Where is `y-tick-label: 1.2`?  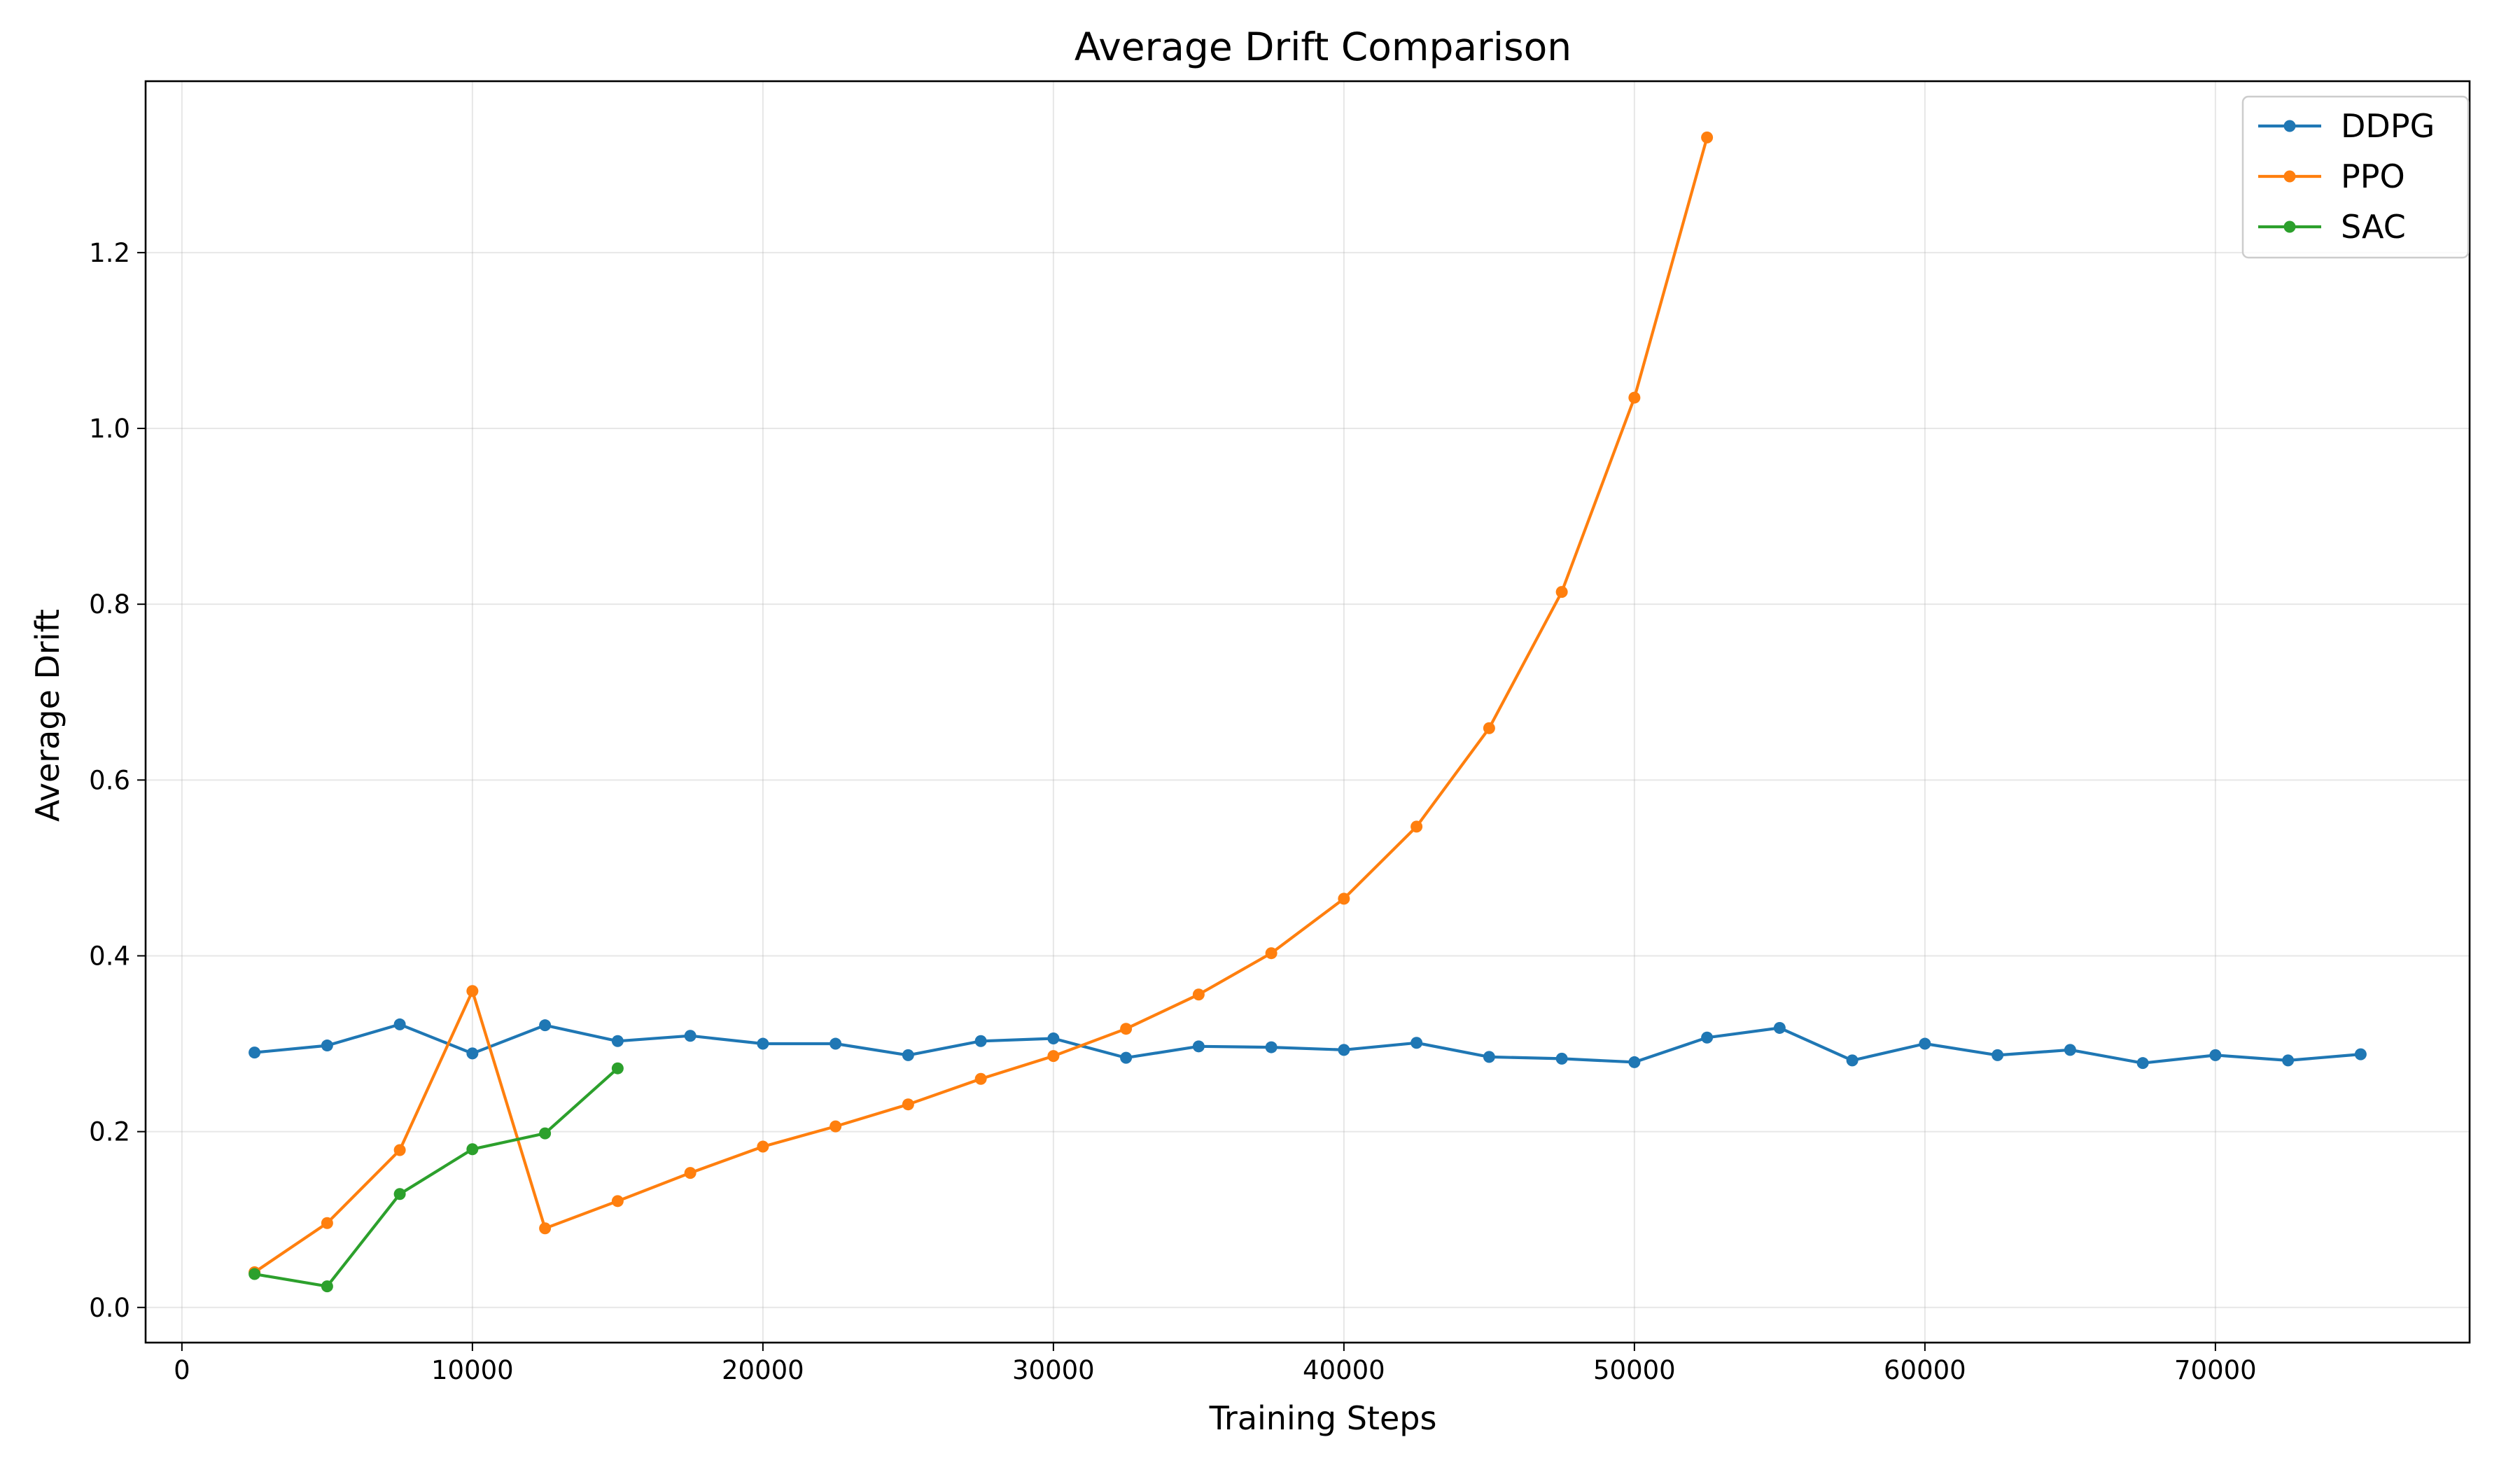 y-tick-label: 1.2 is located at coordinates (109, 253).